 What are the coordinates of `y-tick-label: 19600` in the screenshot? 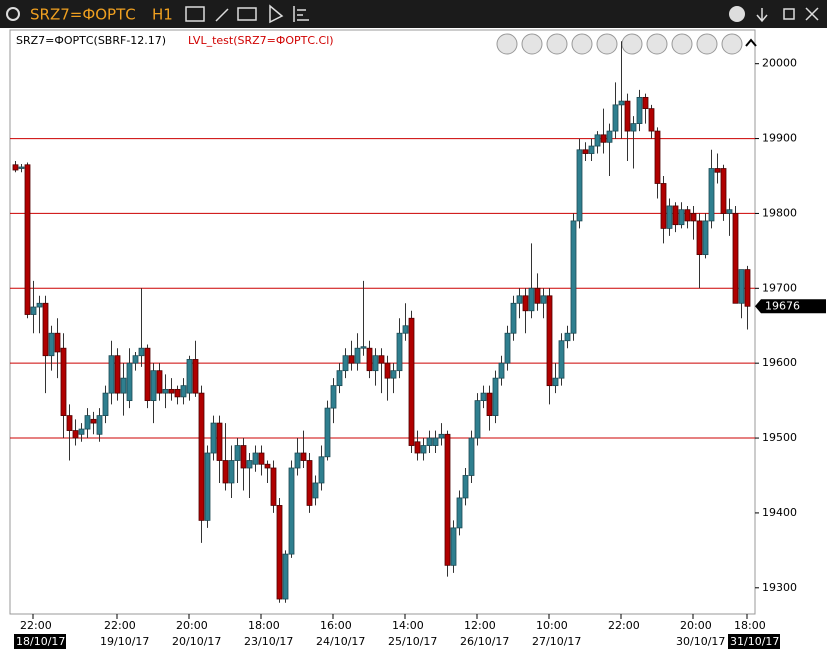 It's located at (779, 362).